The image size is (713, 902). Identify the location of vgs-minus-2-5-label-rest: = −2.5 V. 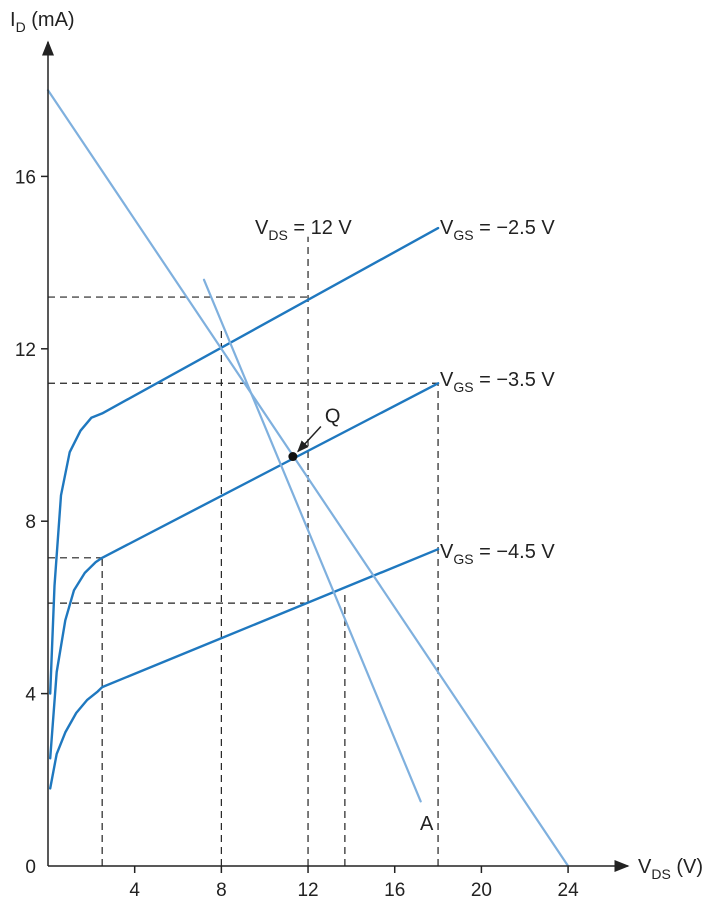
(515, 228).